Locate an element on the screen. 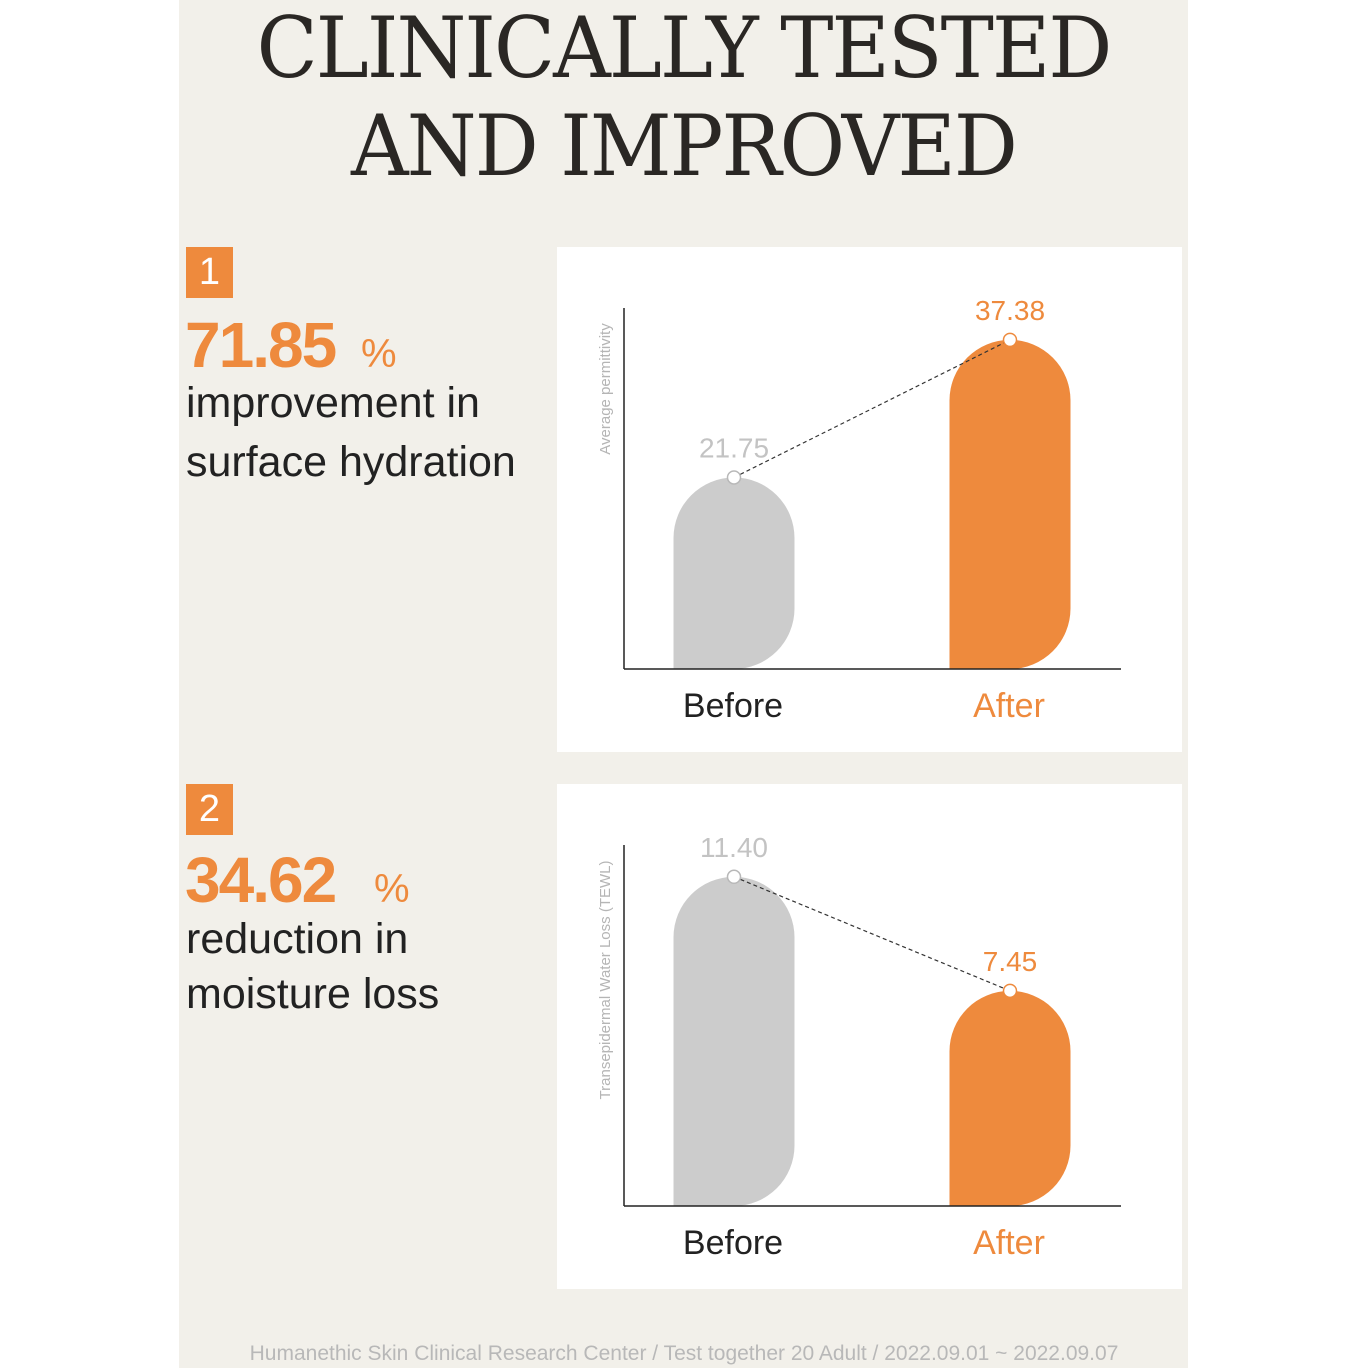 The width and height of the screenshot is (1368, 1368). section-2-number-badge: 2 is located at coordinates (209, 809).